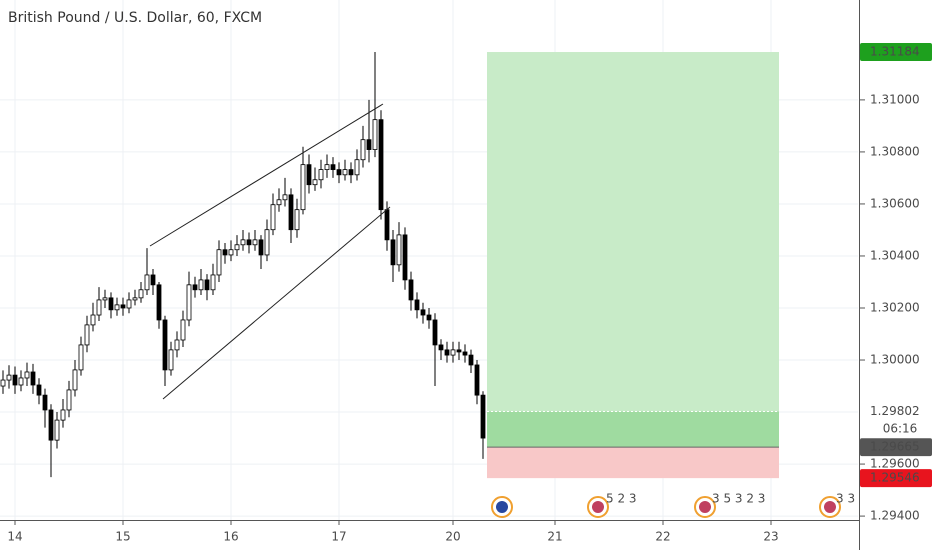  What do you see at coordinates (633, 429) in the screenshot?
I see `open-pnl-zone` at bounding box center [633, 429].